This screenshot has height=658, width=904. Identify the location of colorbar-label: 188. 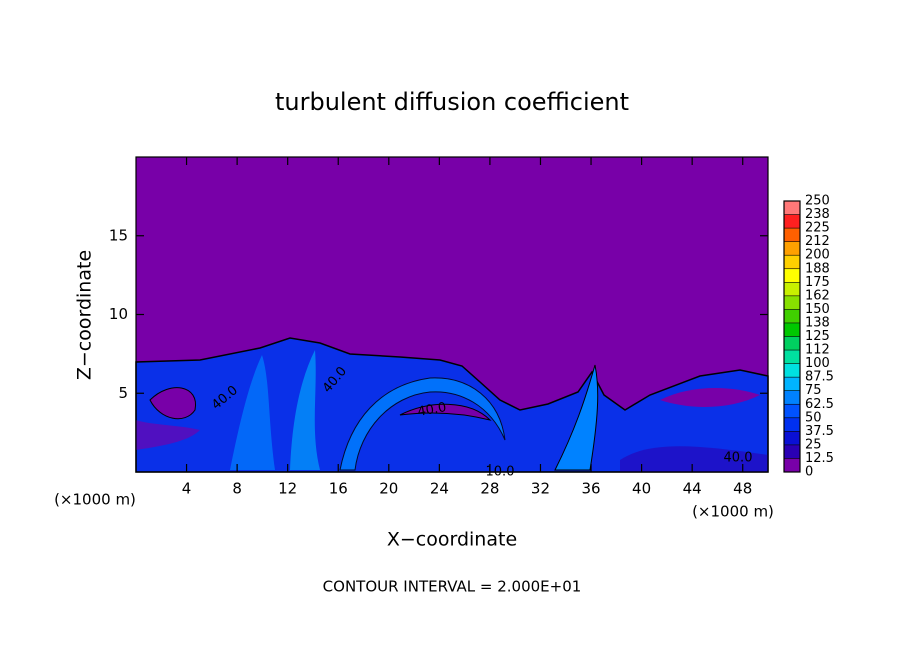
(817, 268).